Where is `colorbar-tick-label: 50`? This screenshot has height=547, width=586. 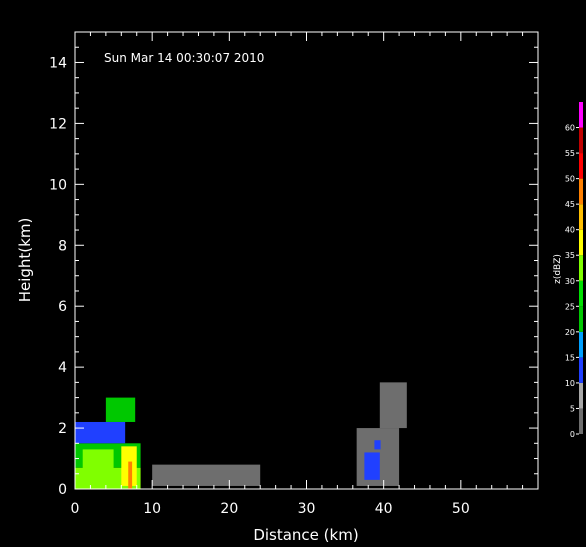
colorbar-tick-label: 50 is located at coordinates (570, 179).